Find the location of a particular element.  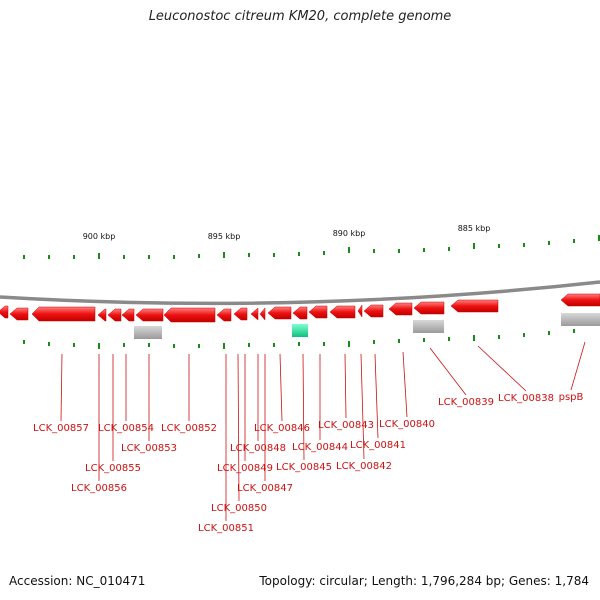

gene-label: pspB is located at coordinates (571, 397).